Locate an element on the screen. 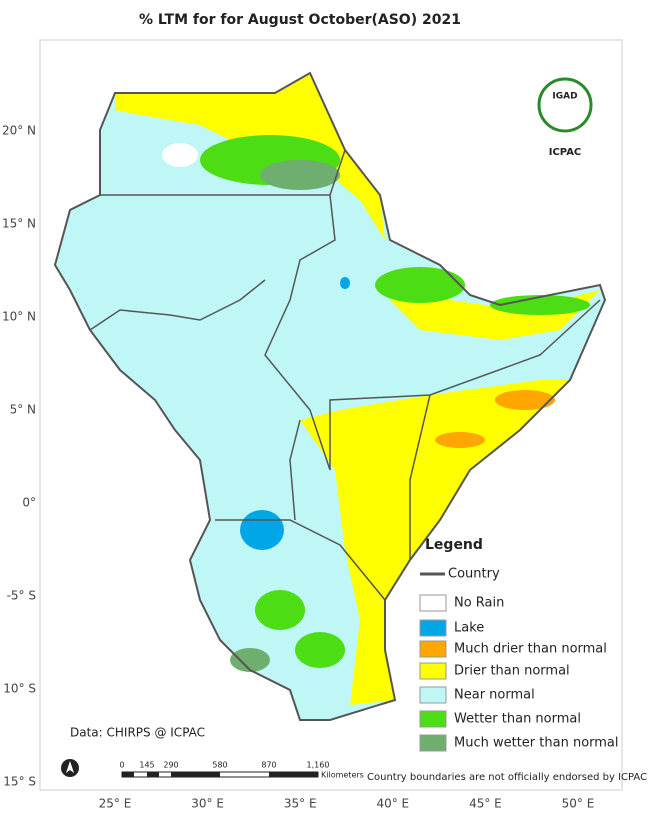 The image size is (662, 826). logo: IGAD ICPAC is located at coordinates (565, 117).